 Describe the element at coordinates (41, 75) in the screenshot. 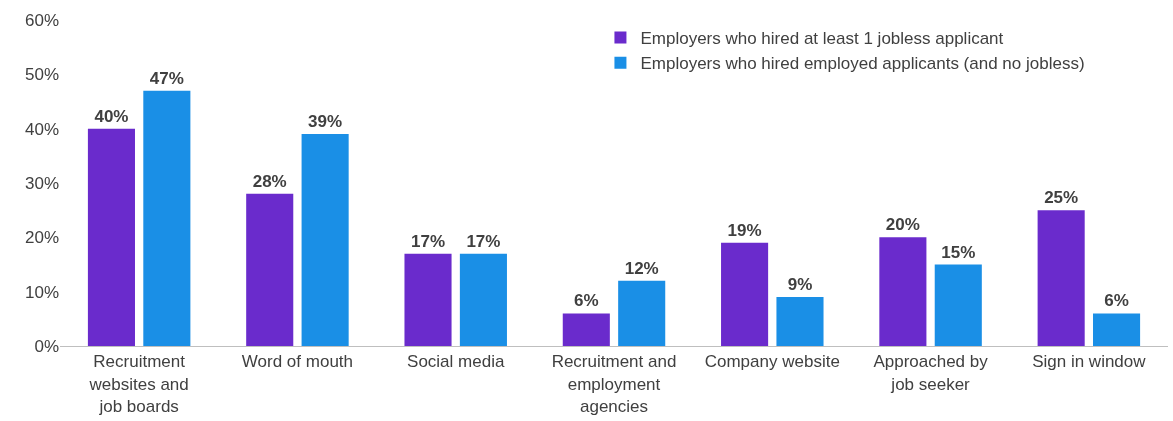

I see `y-tick-label: 50%` at that location.